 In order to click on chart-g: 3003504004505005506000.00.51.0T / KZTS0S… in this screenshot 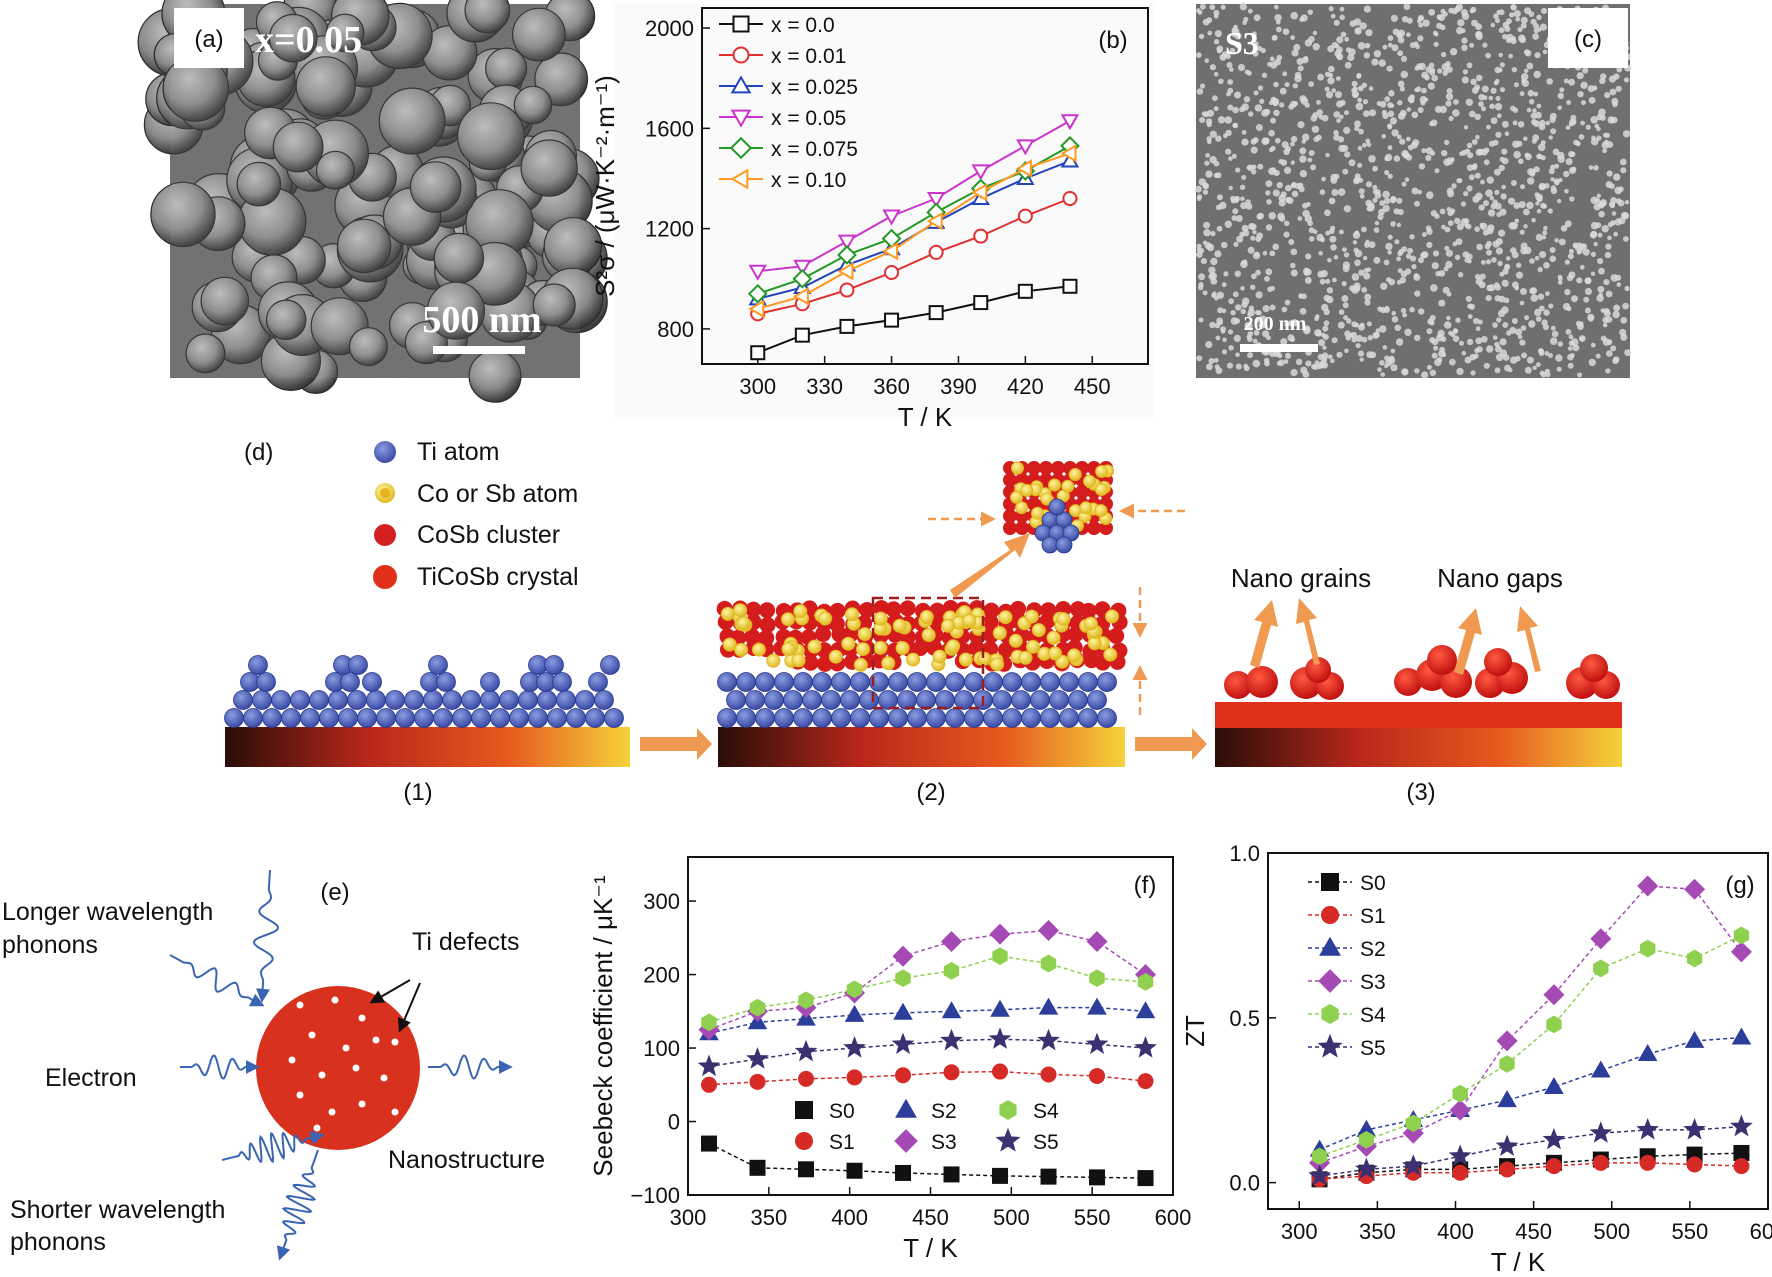, I will do `click(1476, 1059)`.